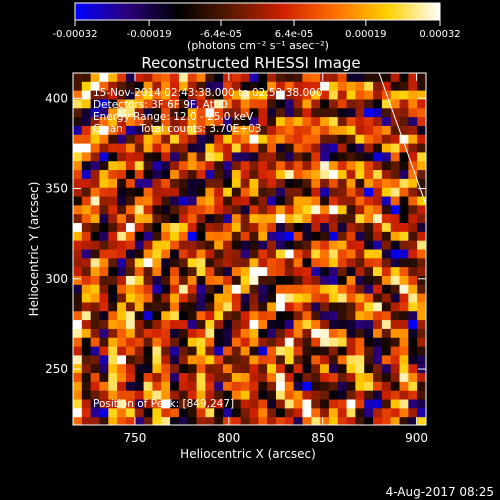 Image resolution: width=500 pixels, height=500 pixels. What do you see at coordinates (163, 404) in the screenshot?
I see `peak-position-label: Position of Peak: [849,247]` at bounding box center [163, 404].